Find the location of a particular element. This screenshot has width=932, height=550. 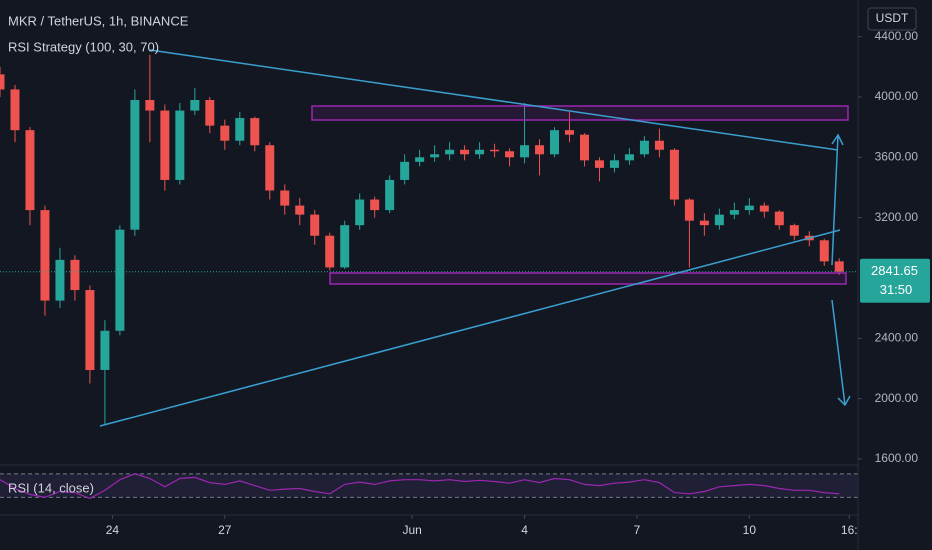

support-zone is located at coordinates (588, 278).